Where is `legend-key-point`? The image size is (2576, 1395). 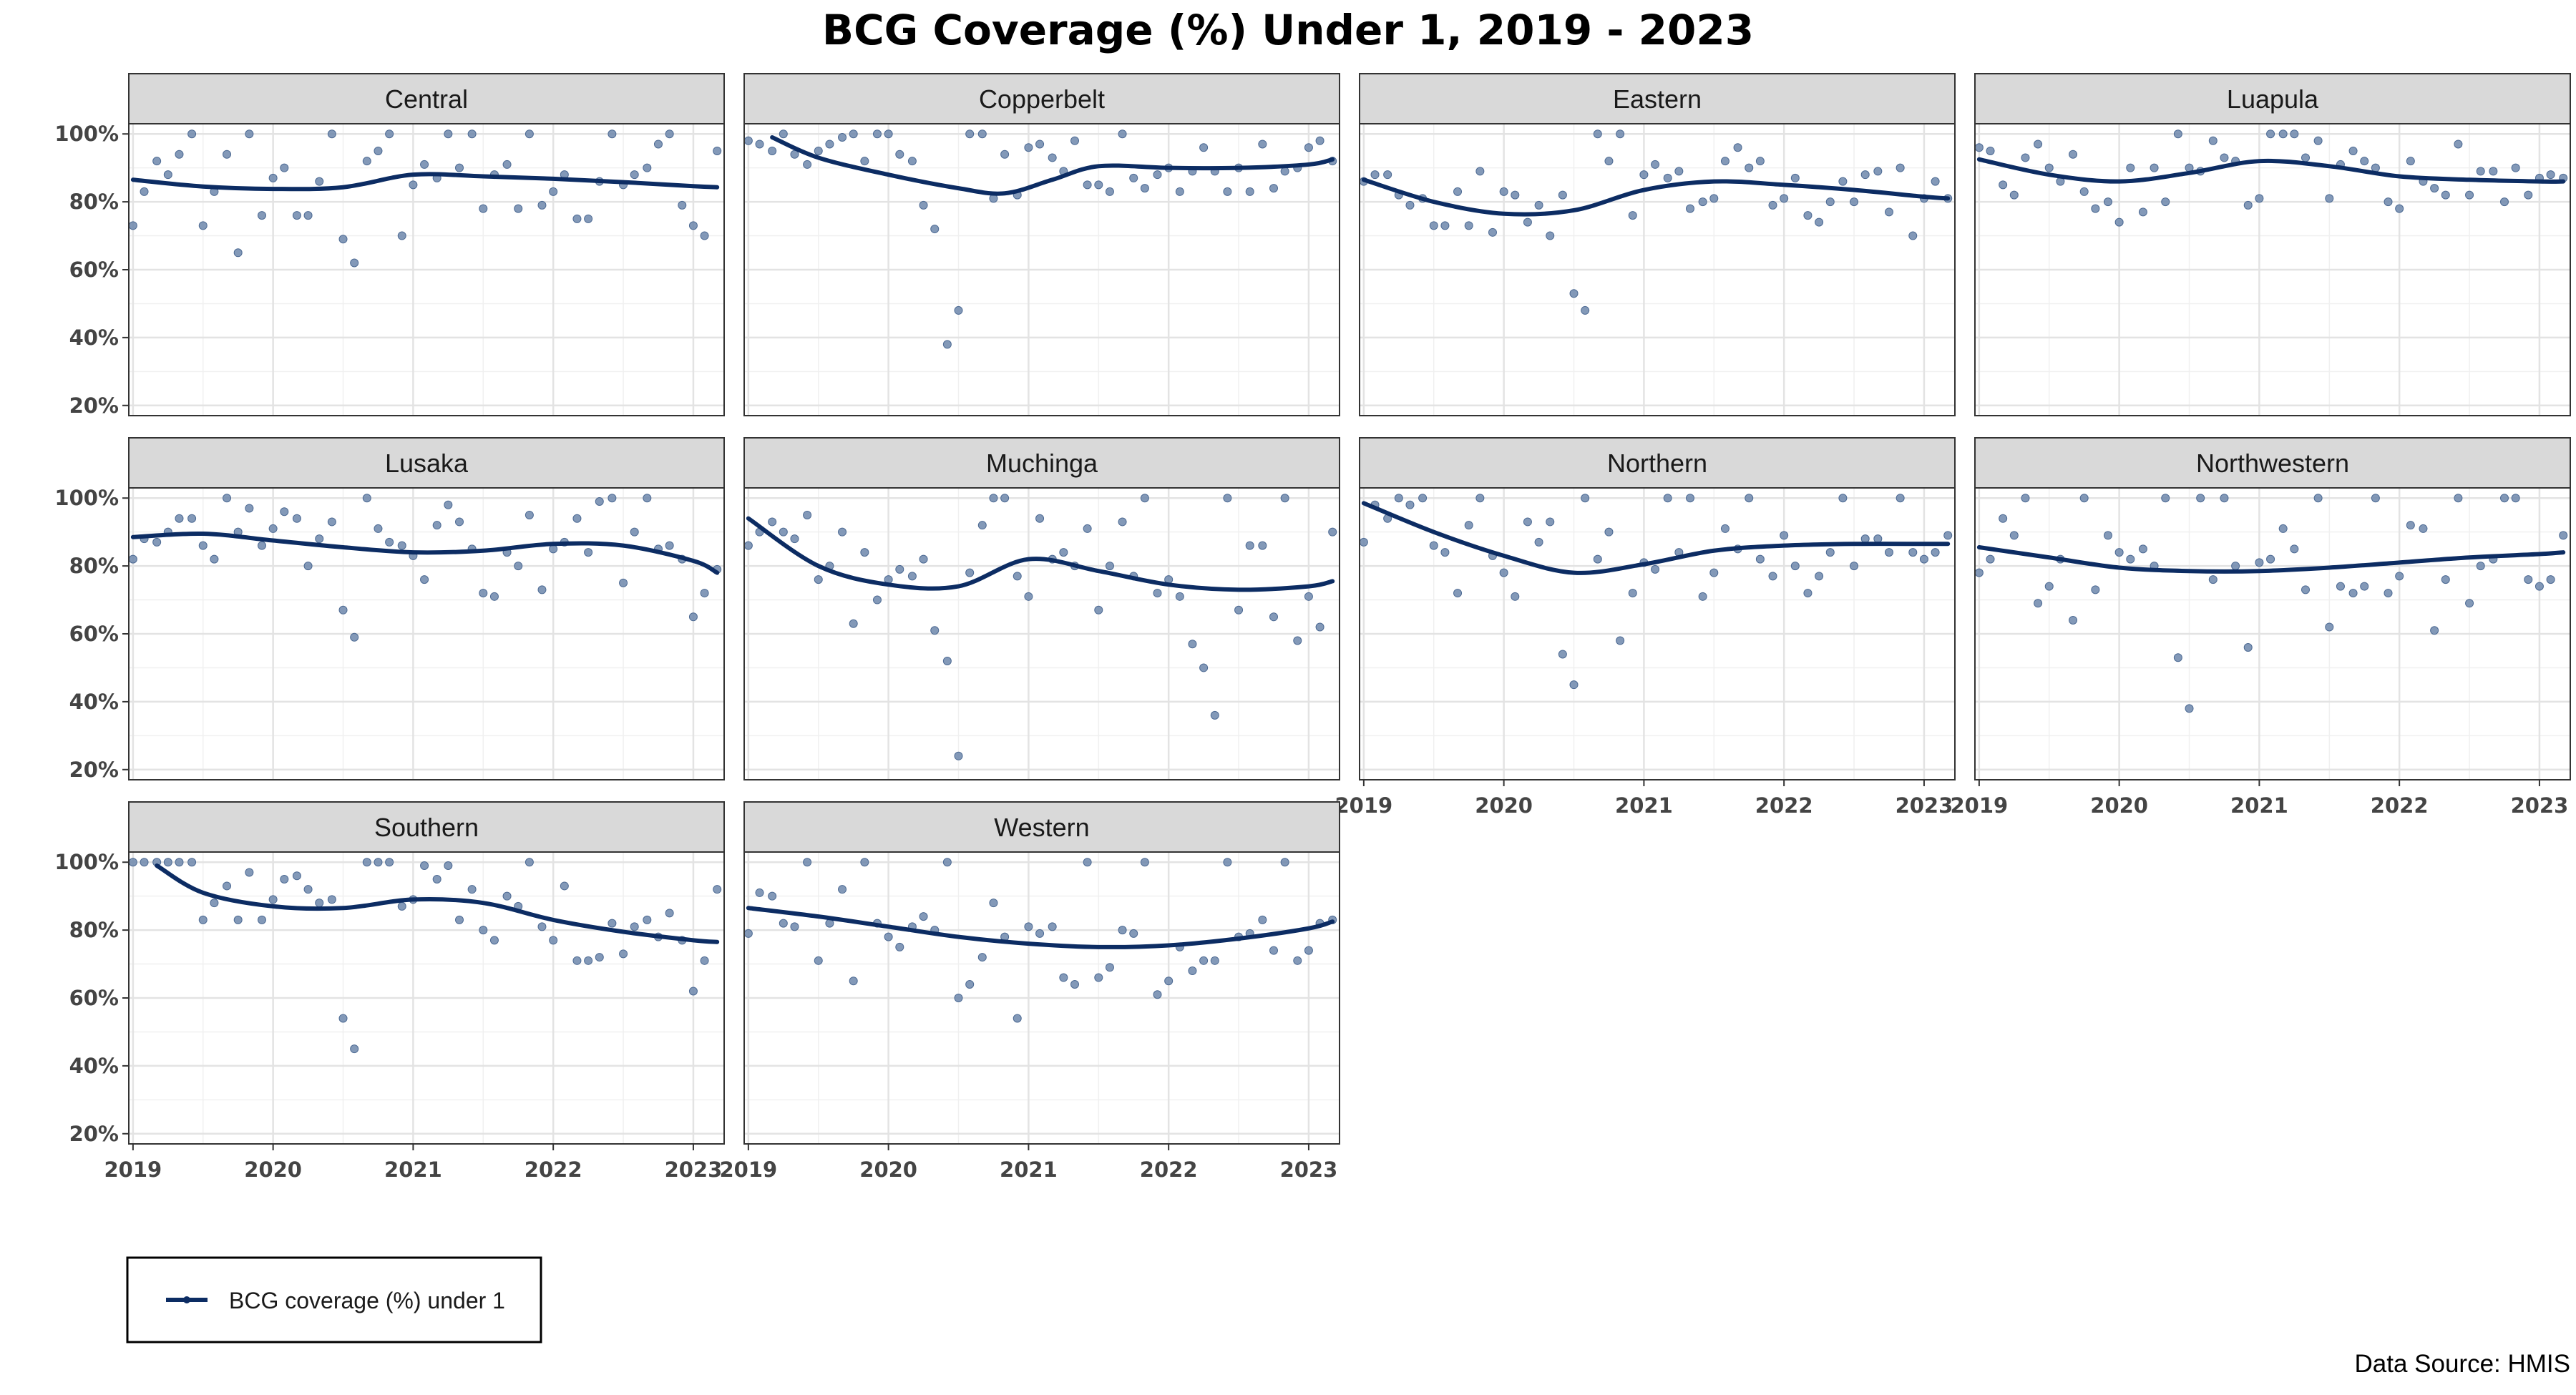 legend-key-point is located at coordinates (186, 1300).